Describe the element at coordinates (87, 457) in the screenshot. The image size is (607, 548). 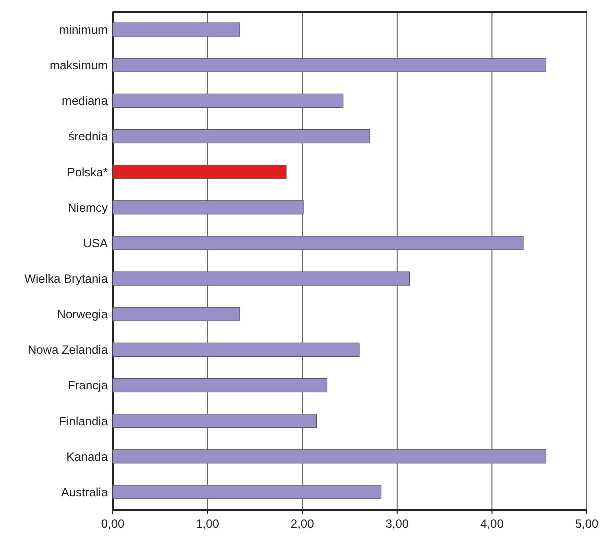
I see `y-tick-label: Kanada` at that location.